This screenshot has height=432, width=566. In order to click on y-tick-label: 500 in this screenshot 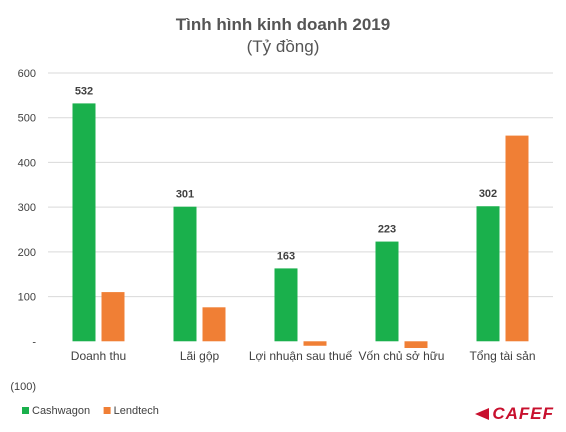, I will do `click(27, 119)`.